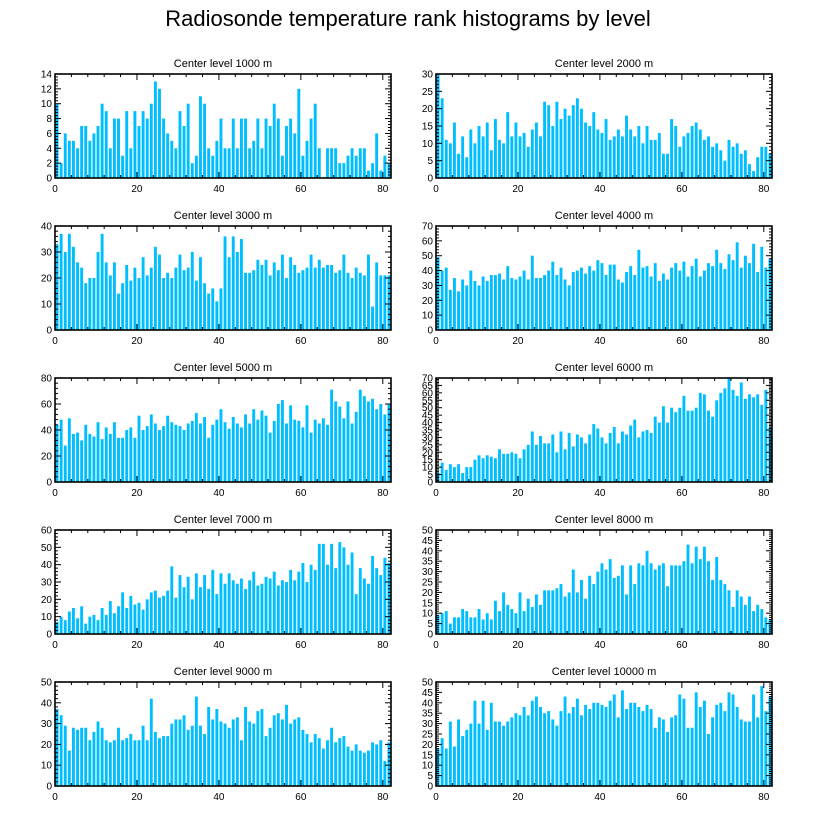 The image size is (816, 824). I want to click on panel-title: Center level 8000 m, so click(604, 520).